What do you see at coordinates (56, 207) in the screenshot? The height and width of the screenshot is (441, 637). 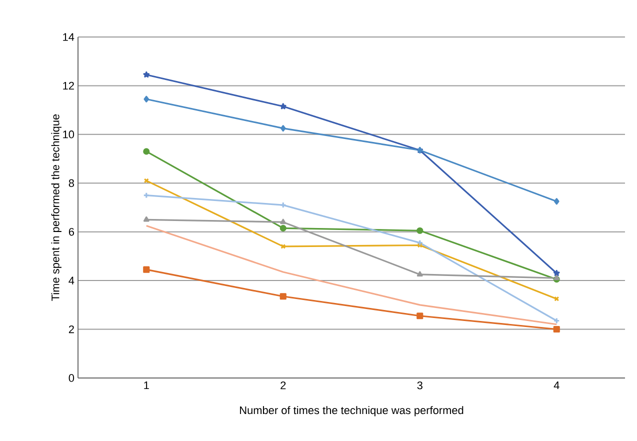 I see `y-axis-title: Time spent in performed the technique` at bounding box center [56, 207].